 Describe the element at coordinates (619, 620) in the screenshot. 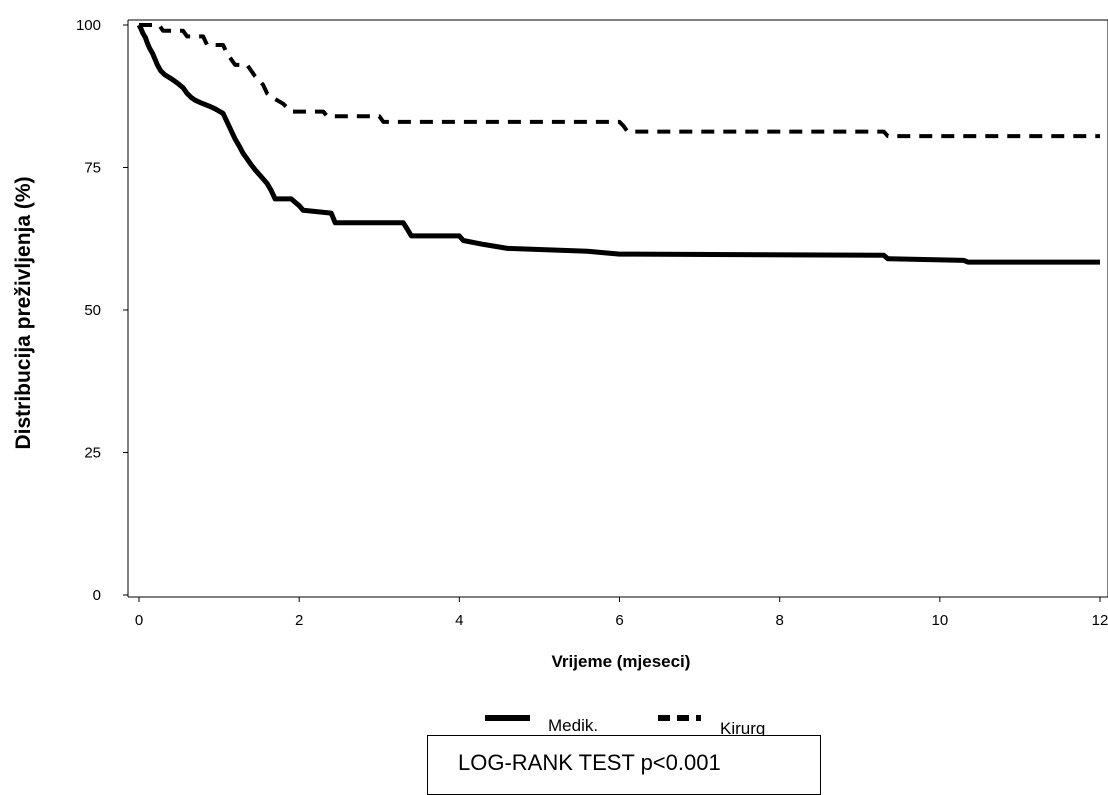

I see `x-tick-label: 6` at that location.